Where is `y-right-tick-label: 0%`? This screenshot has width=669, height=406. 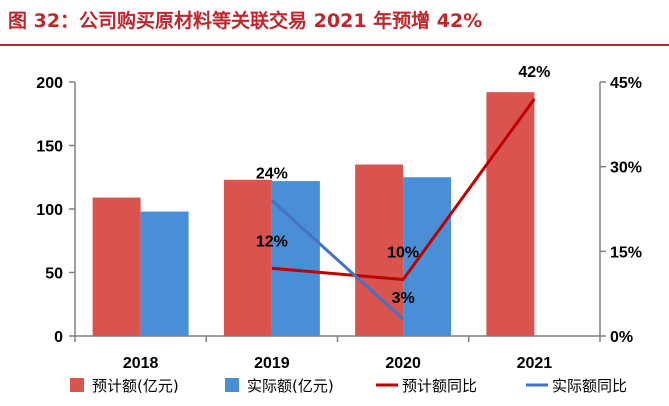
y-right-tick-label: 0% is located at coordinates (621, 337).